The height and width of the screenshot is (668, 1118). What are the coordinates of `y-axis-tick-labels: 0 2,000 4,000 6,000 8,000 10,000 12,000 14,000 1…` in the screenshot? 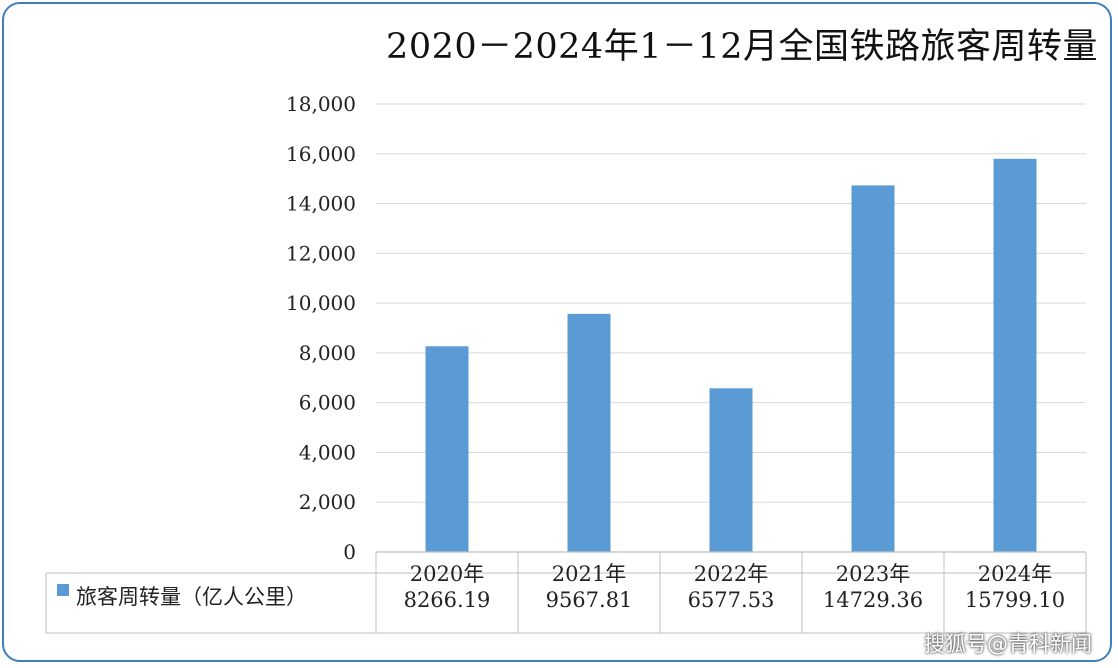 It's located at (321, 328).